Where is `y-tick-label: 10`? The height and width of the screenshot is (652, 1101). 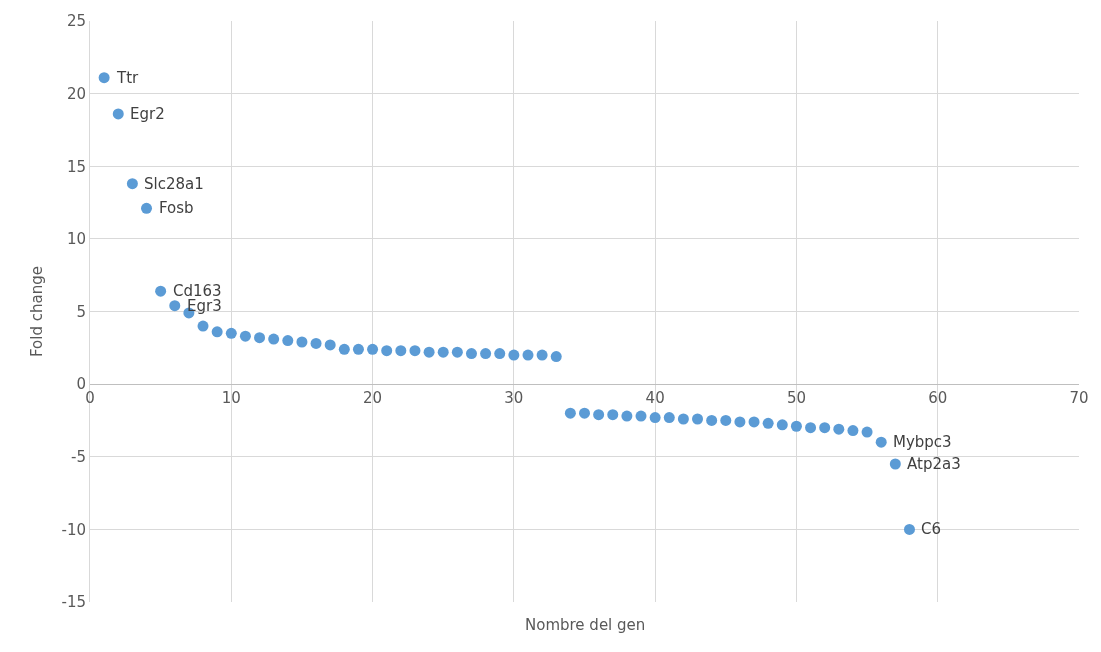
y-tick-label: 10 is located at coordinates (76, 239).